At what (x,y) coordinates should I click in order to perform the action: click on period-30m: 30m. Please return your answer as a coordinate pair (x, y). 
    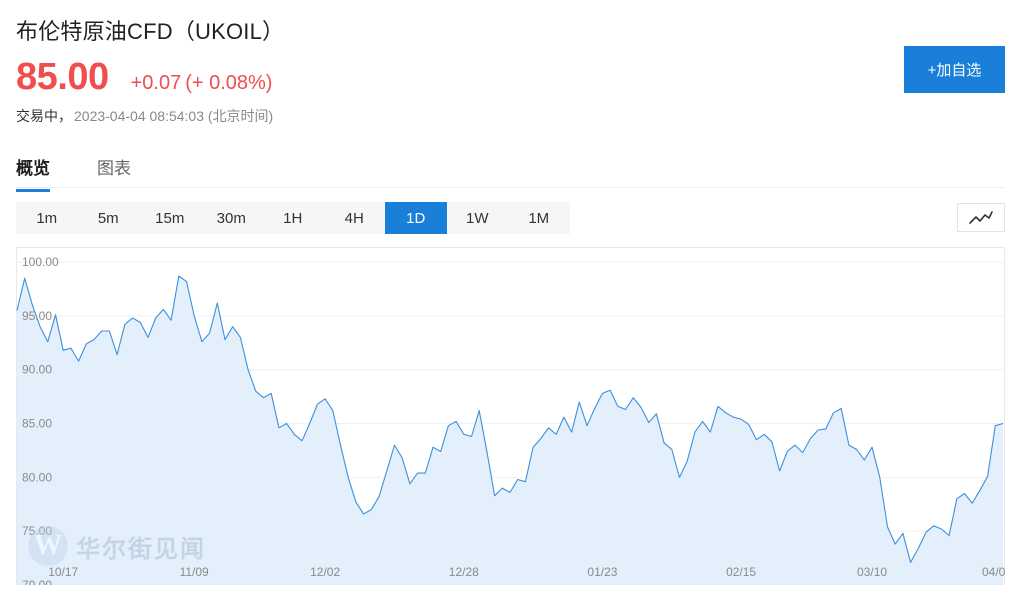
    Looking at the image, I should click on (231, 218).